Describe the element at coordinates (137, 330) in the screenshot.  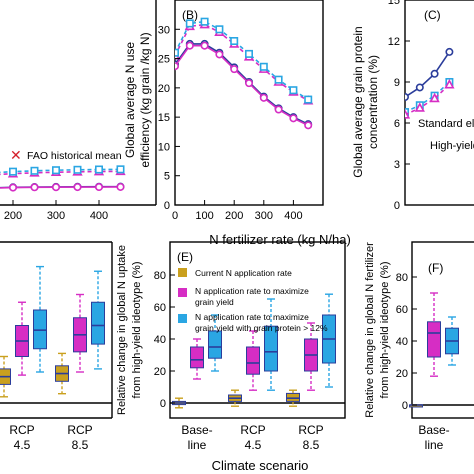
I see `panel-e-ylabel-line2: from high-yield ideotype (%)` at that location.